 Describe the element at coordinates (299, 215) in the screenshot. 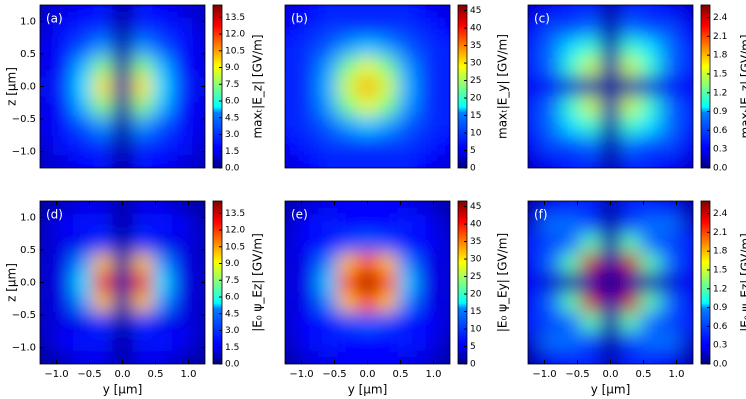

I see `panel-label: (e)` at that location.